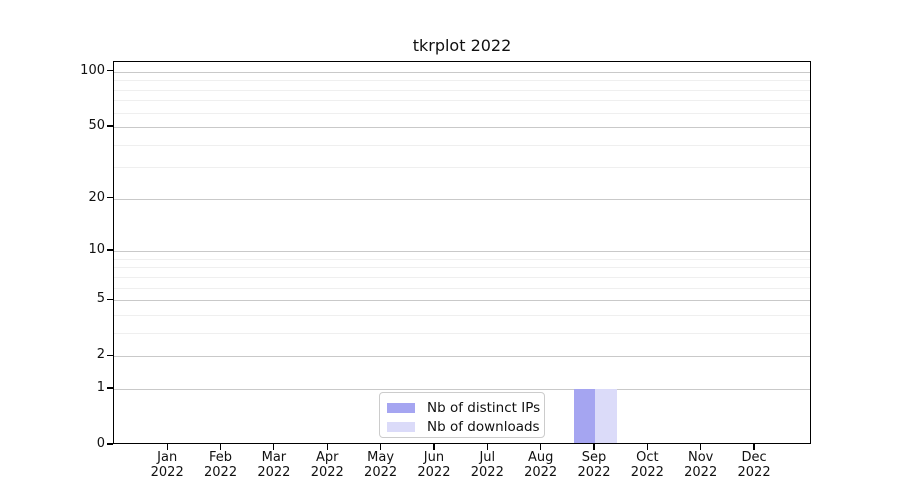 The width and height of the screenshot is (900, 500). What do you see at coordinates (484, 407) in the screenshot?
I see `legend-label: Nb of distinct IPs` at bounding box center [484, 407].